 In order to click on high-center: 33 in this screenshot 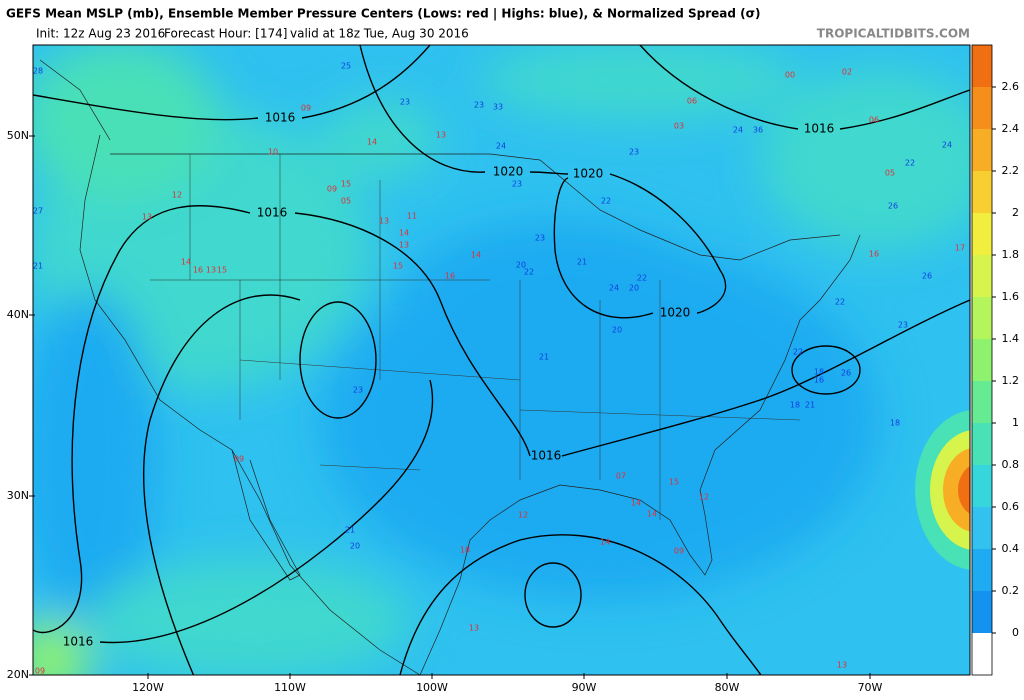, I will do `click(498, 107)`.